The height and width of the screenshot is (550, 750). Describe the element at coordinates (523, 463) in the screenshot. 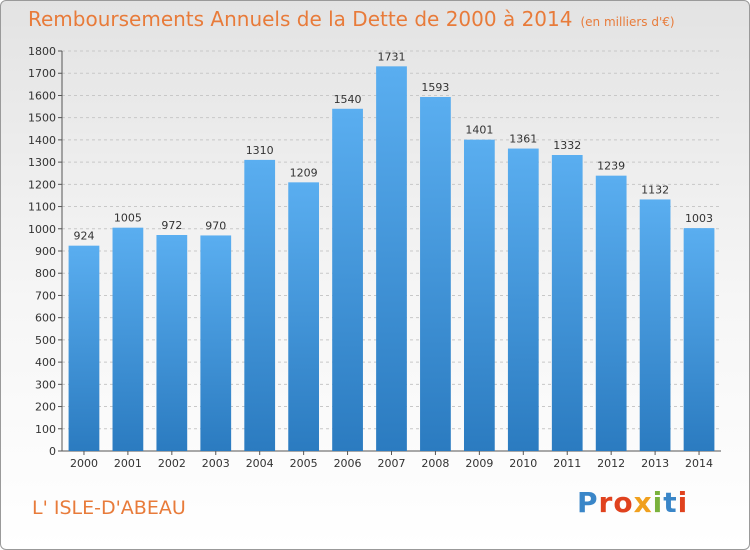

I see `x-tick-label: 2010` at that location.